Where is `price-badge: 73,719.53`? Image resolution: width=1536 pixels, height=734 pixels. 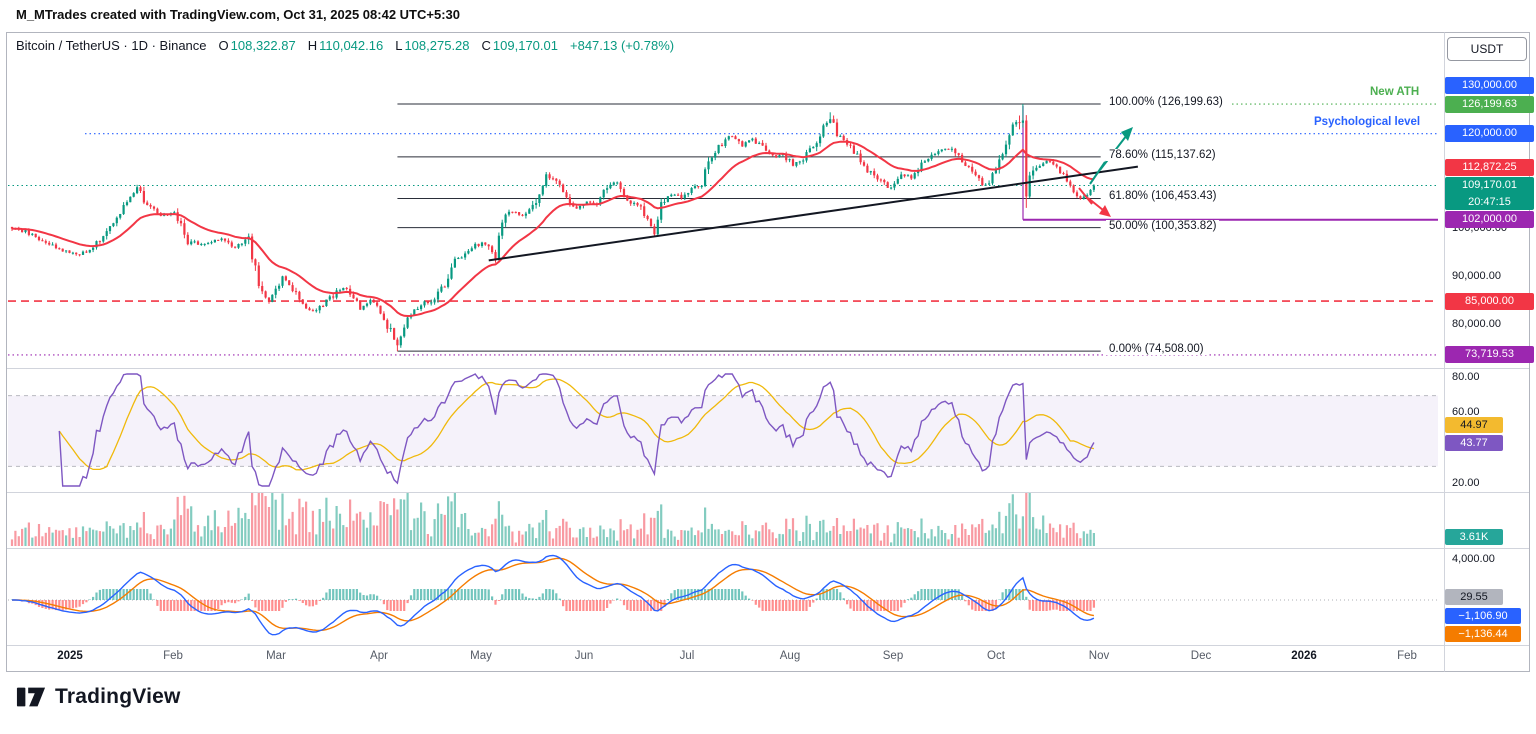
price-badge: 73,719.53 is located at coordinates (1489, 355).